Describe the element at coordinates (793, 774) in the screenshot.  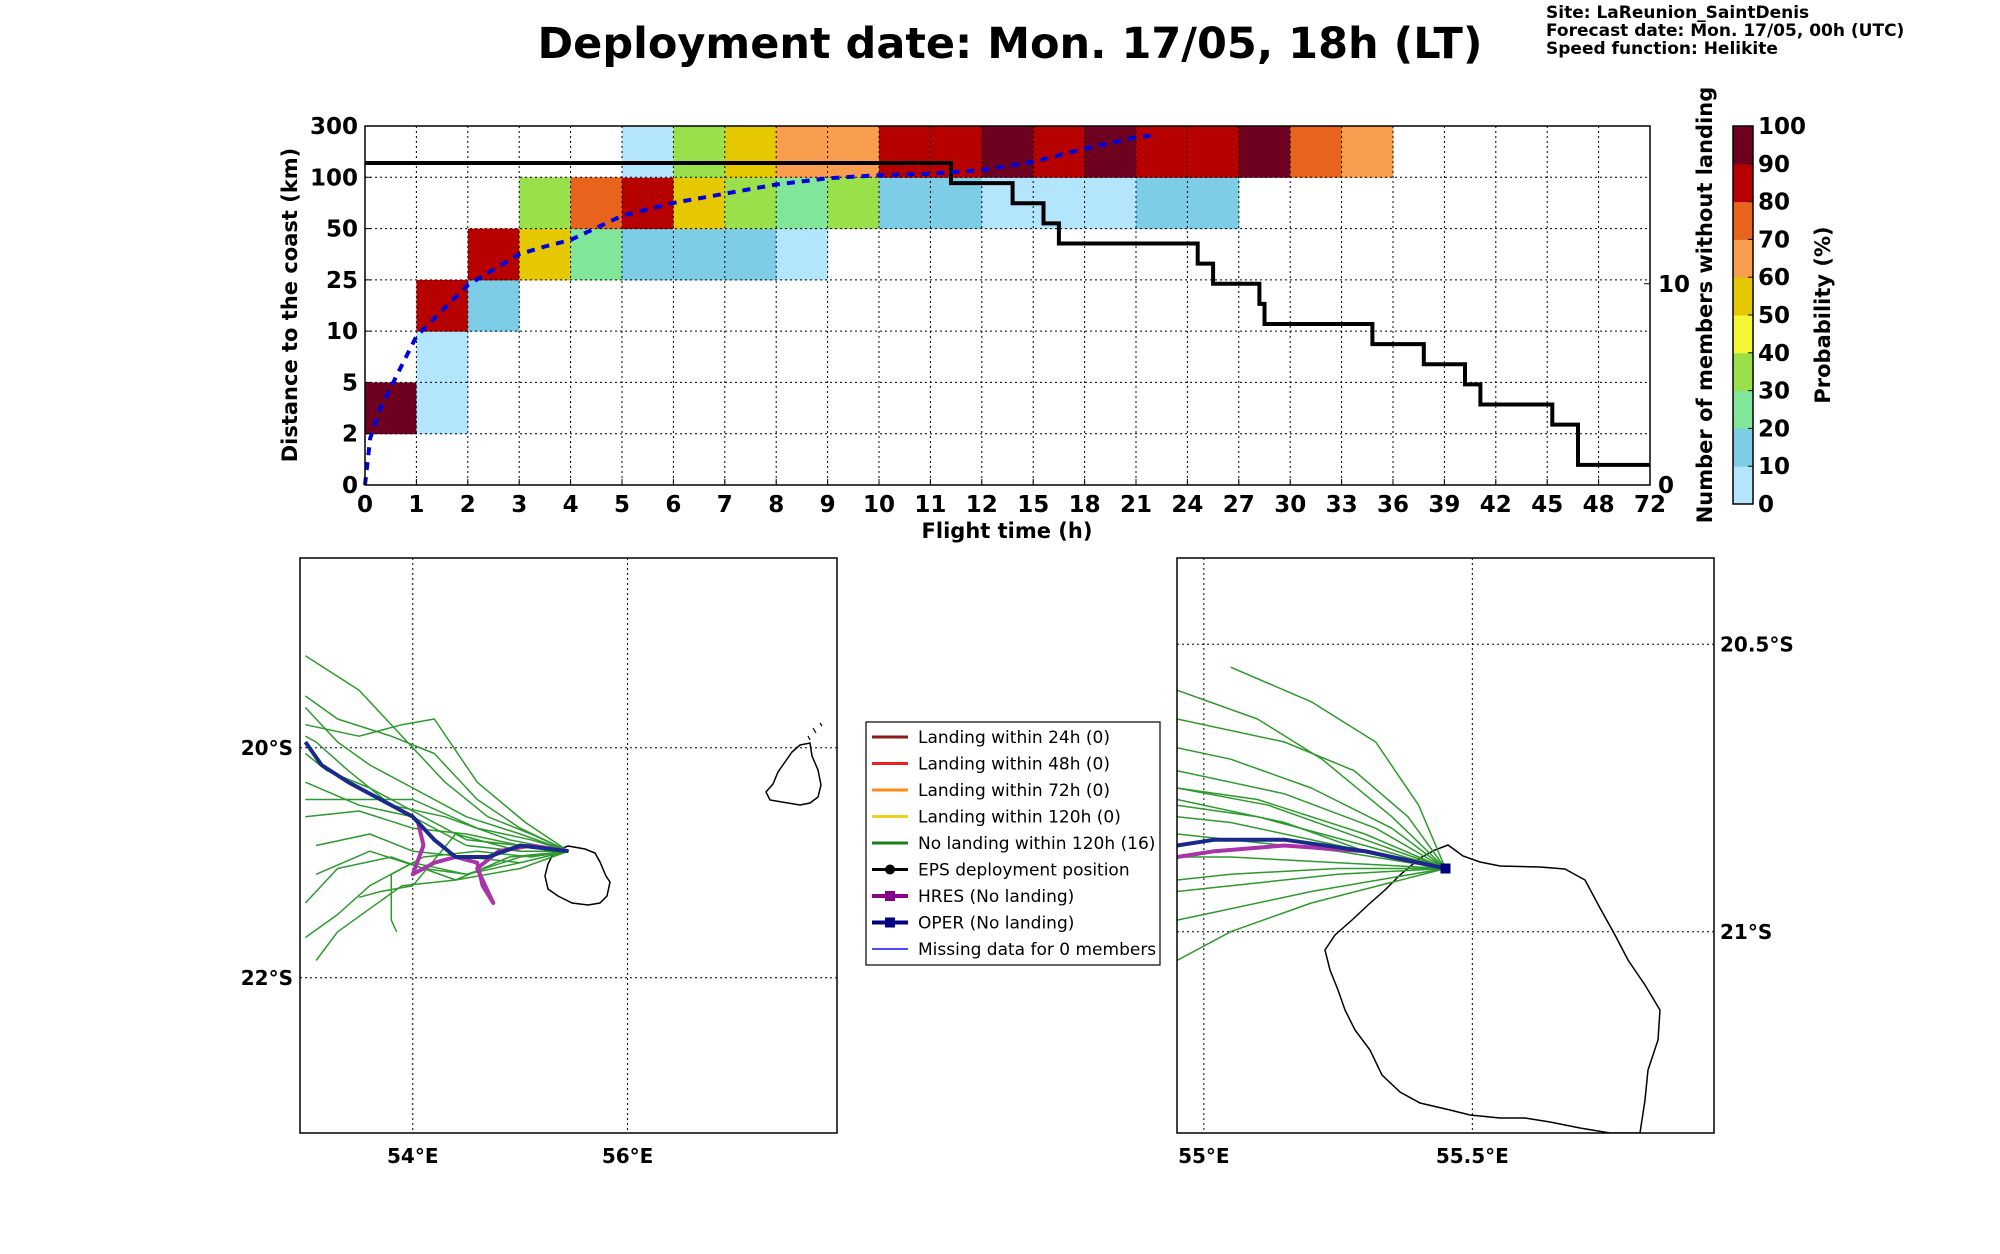
I see `mauritius-coastline` at that location.